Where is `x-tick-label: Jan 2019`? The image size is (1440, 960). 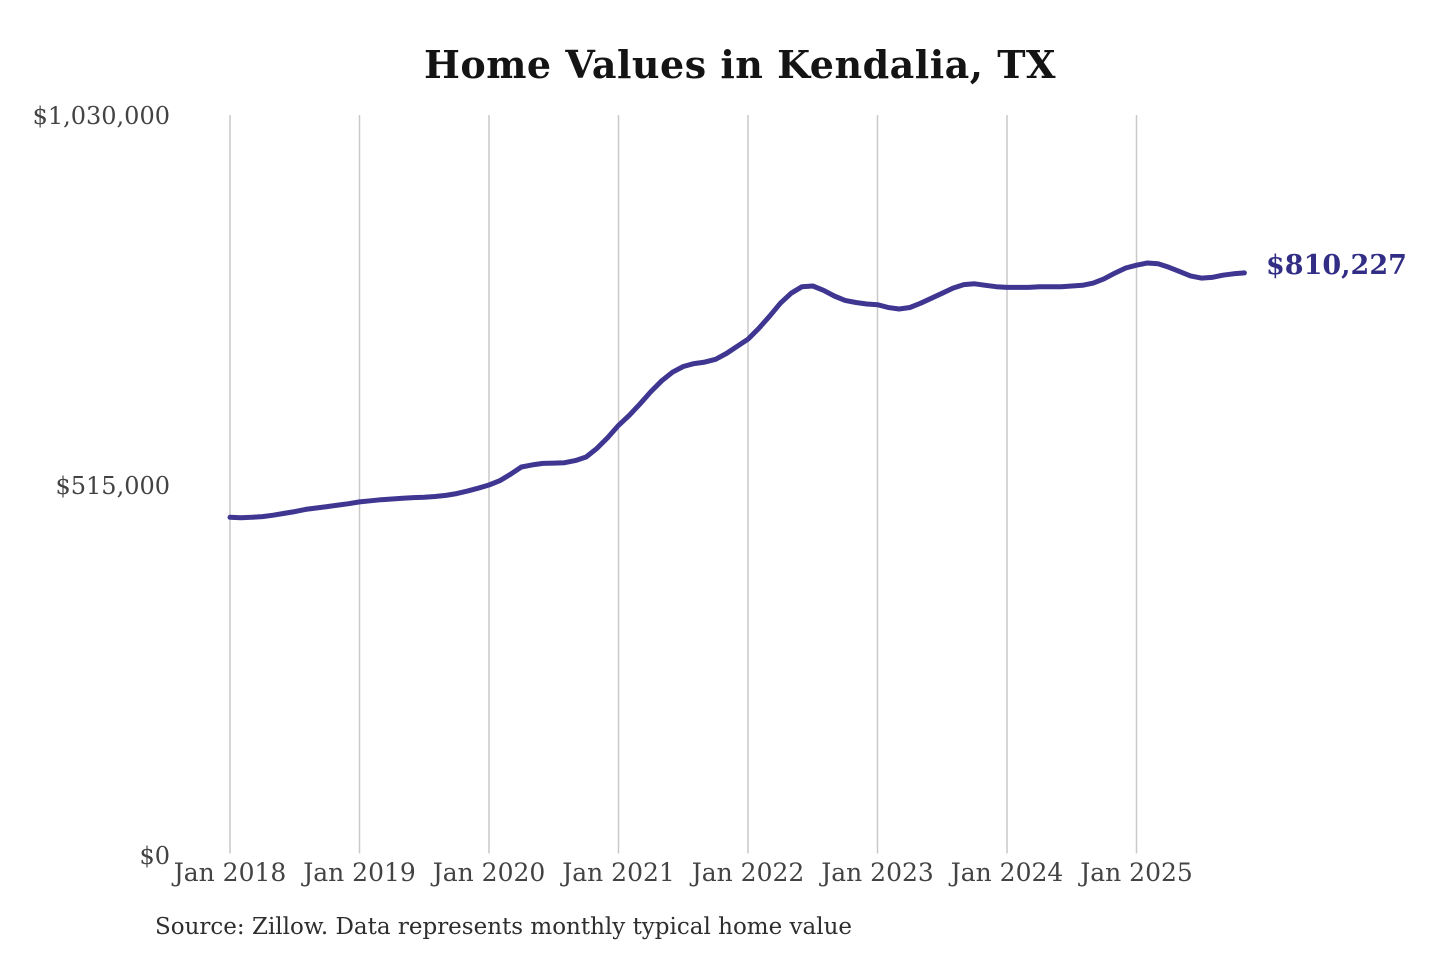
x-tick-label: Jan 2019 is located at coordinates (359, 872).